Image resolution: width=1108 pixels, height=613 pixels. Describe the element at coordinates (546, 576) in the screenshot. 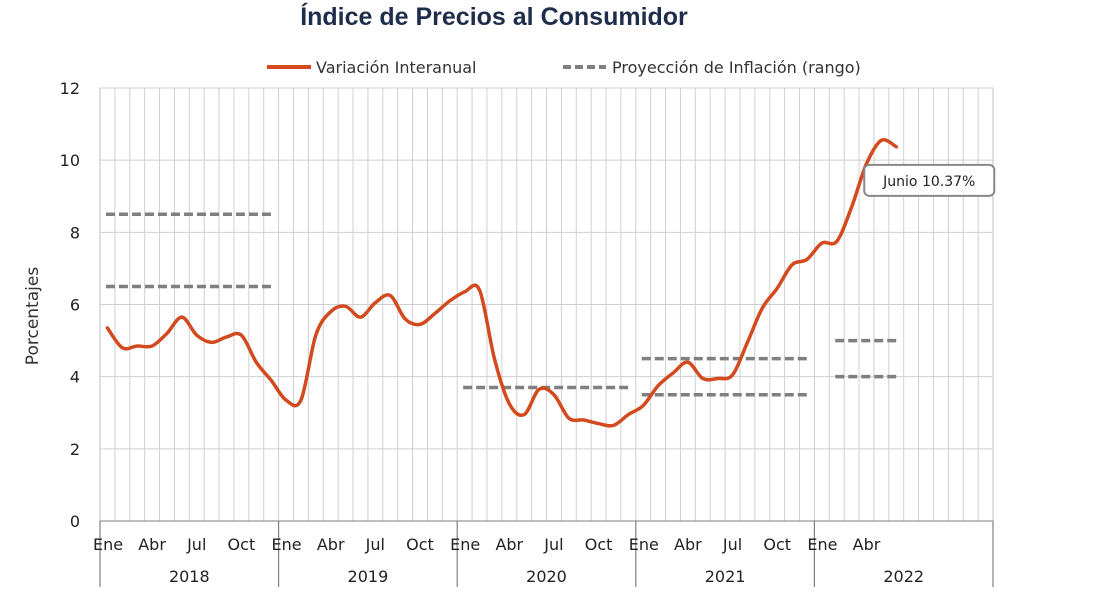

I see `year-label: 2020` at that location.